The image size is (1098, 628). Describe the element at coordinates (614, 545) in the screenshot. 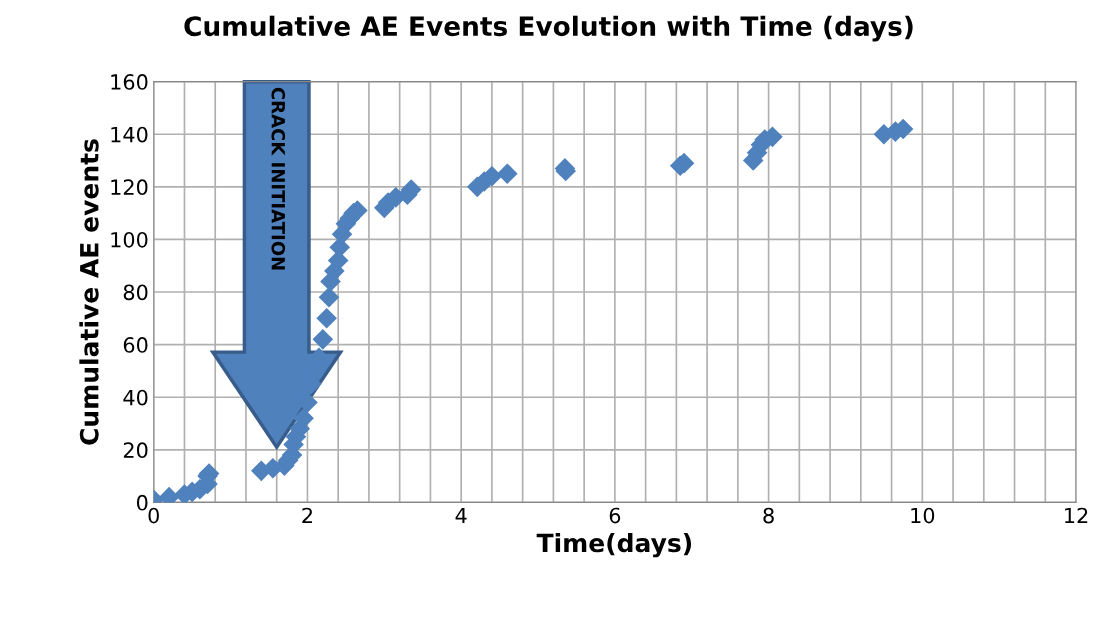

I see `x-axis-title: Time(days)` at that location.